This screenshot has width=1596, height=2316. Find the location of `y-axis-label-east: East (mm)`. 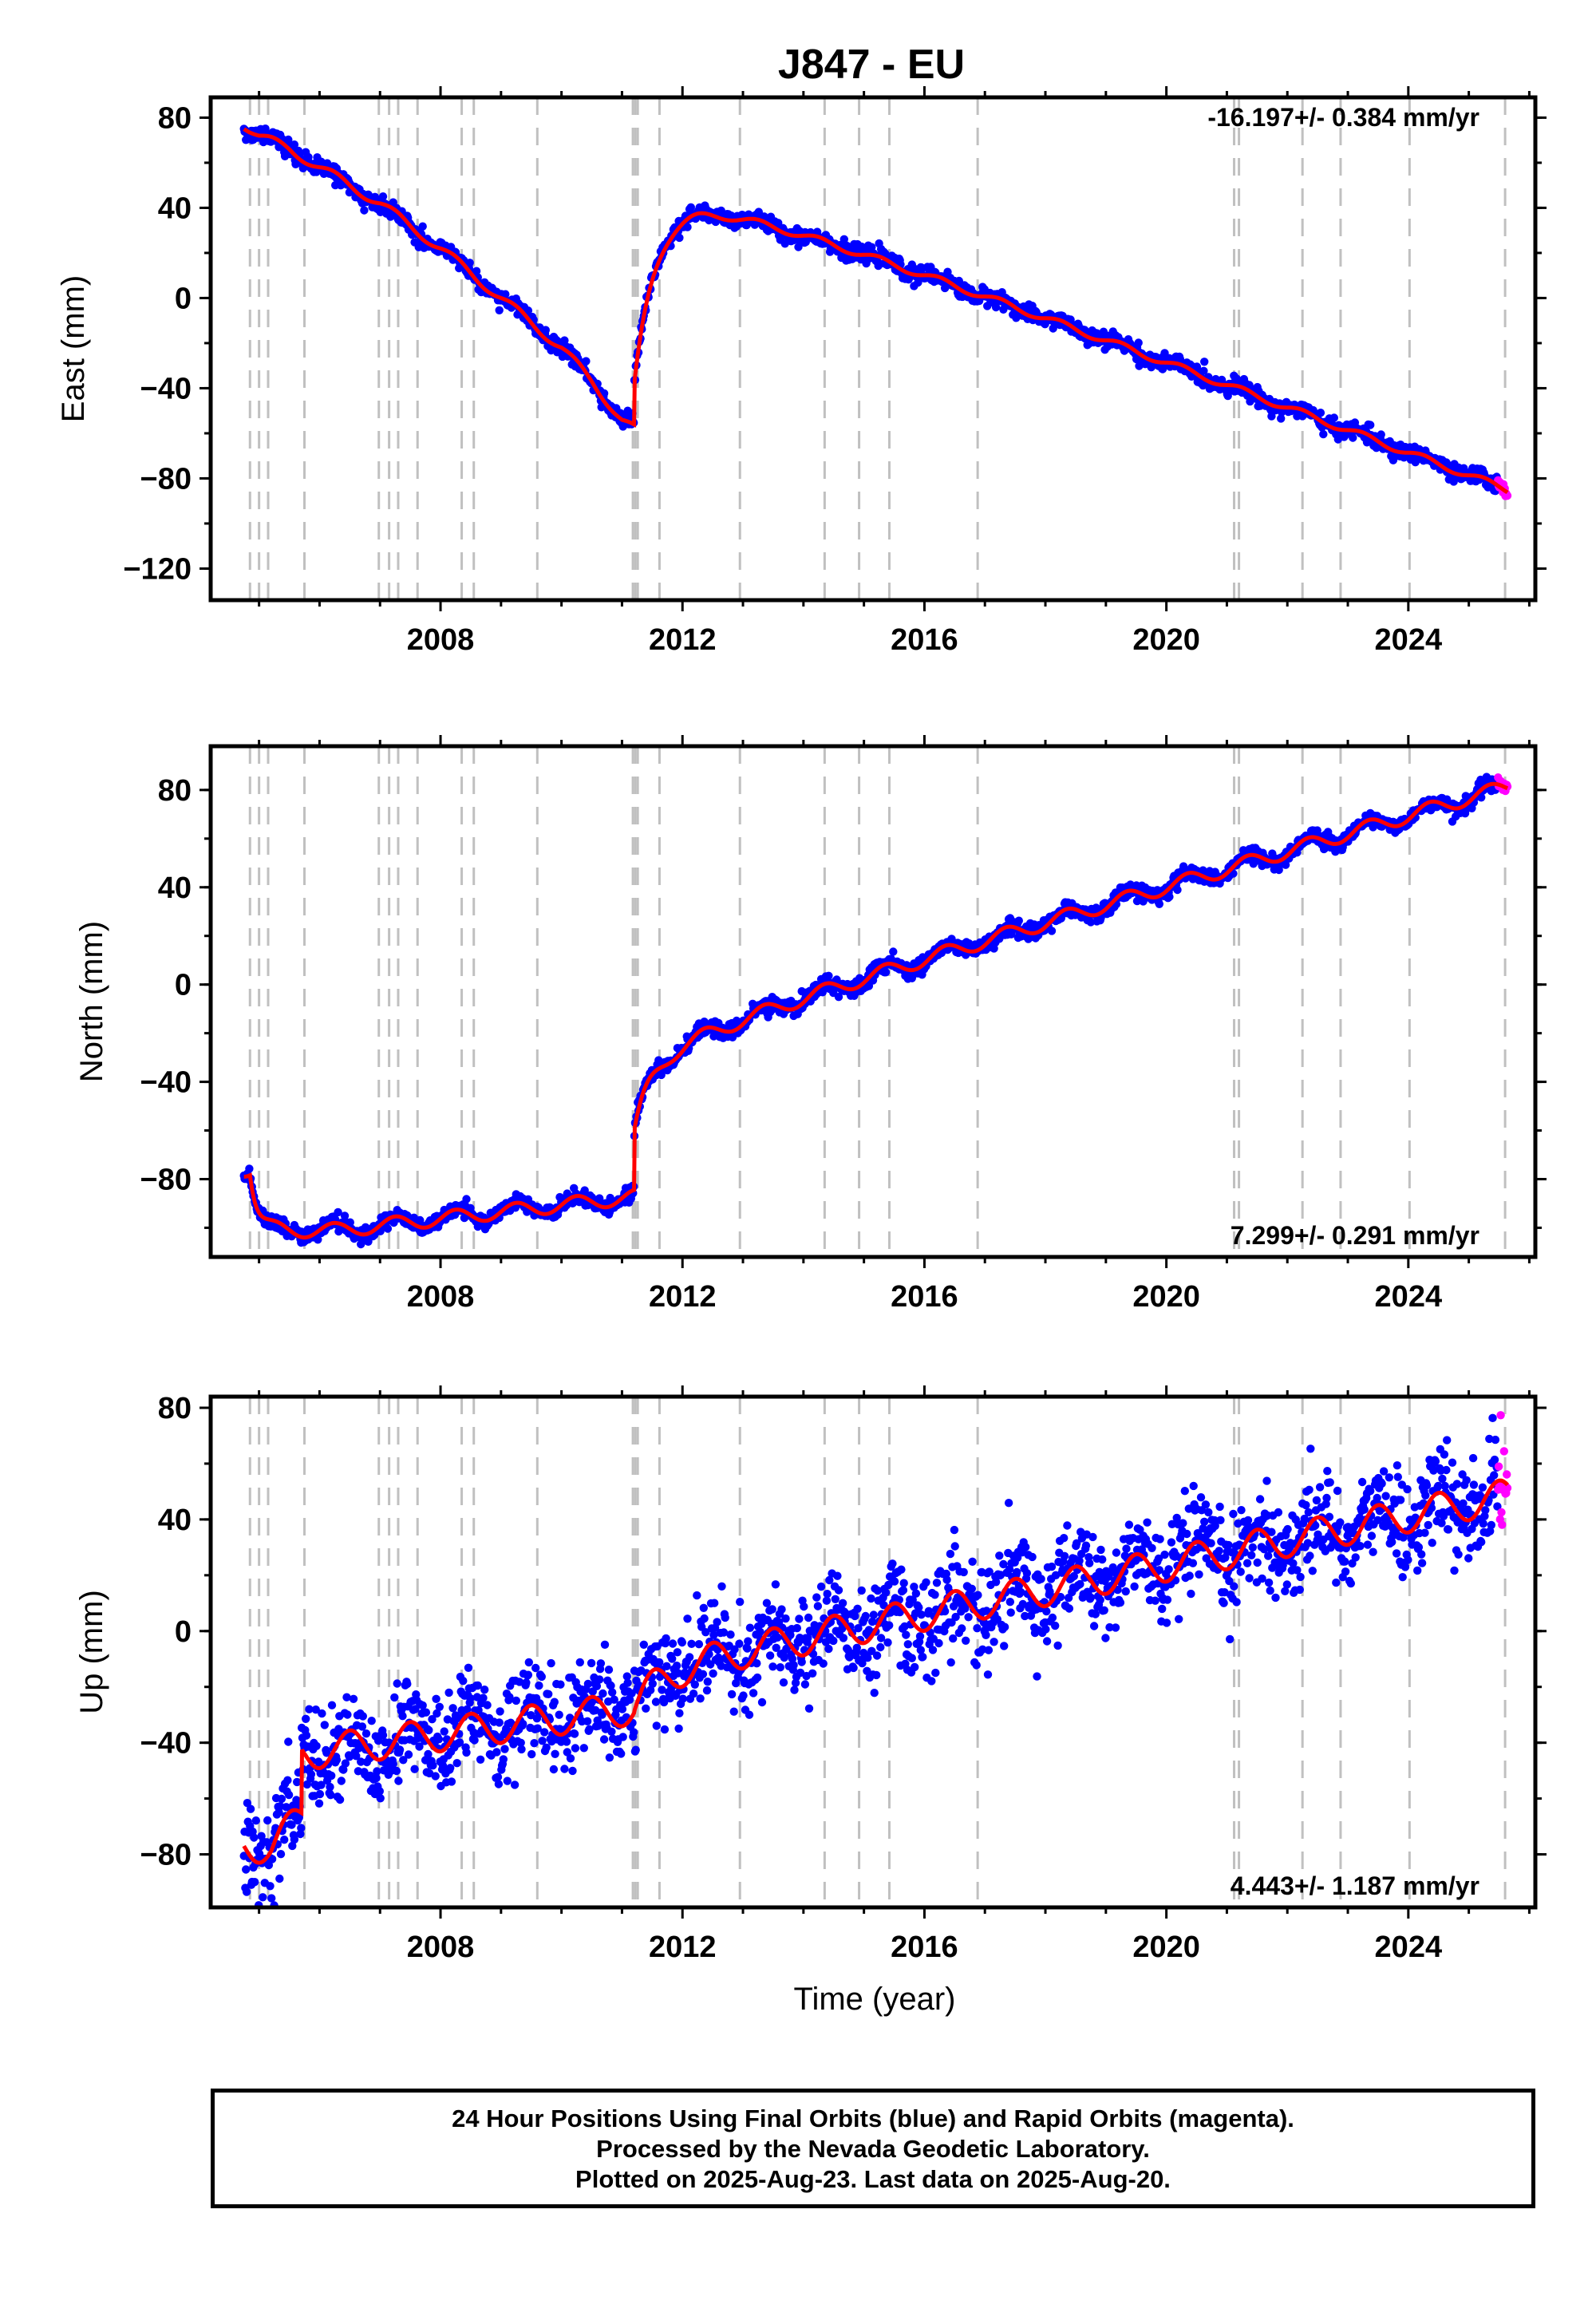

y-axis-label-east: East (mm) is located at coordinates (73, 348).